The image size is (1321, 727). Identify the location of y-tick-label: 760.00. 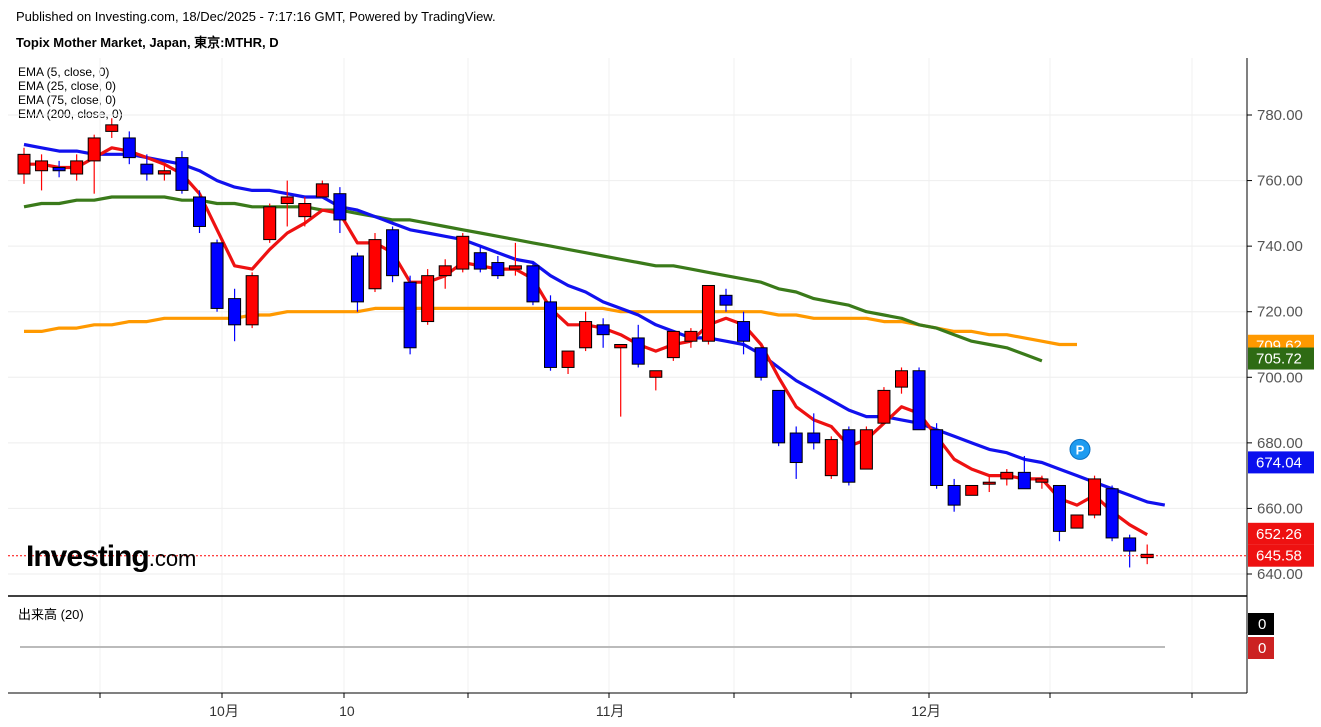
(1280, 181).